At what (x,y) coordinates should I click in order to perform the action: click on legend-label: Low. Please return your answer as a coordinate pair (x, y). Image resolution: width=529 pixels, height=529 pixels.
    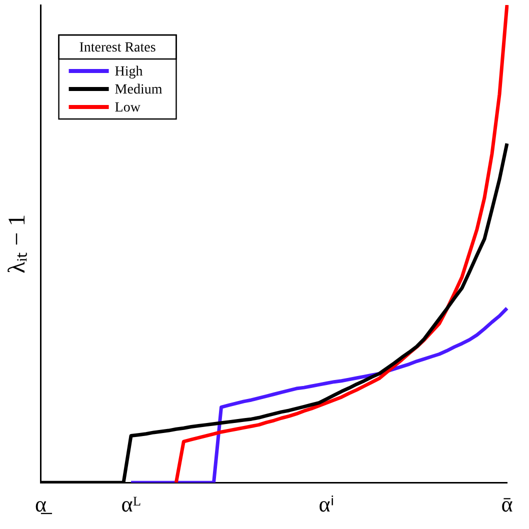
    Looking at the image, I should click on (128, 108).